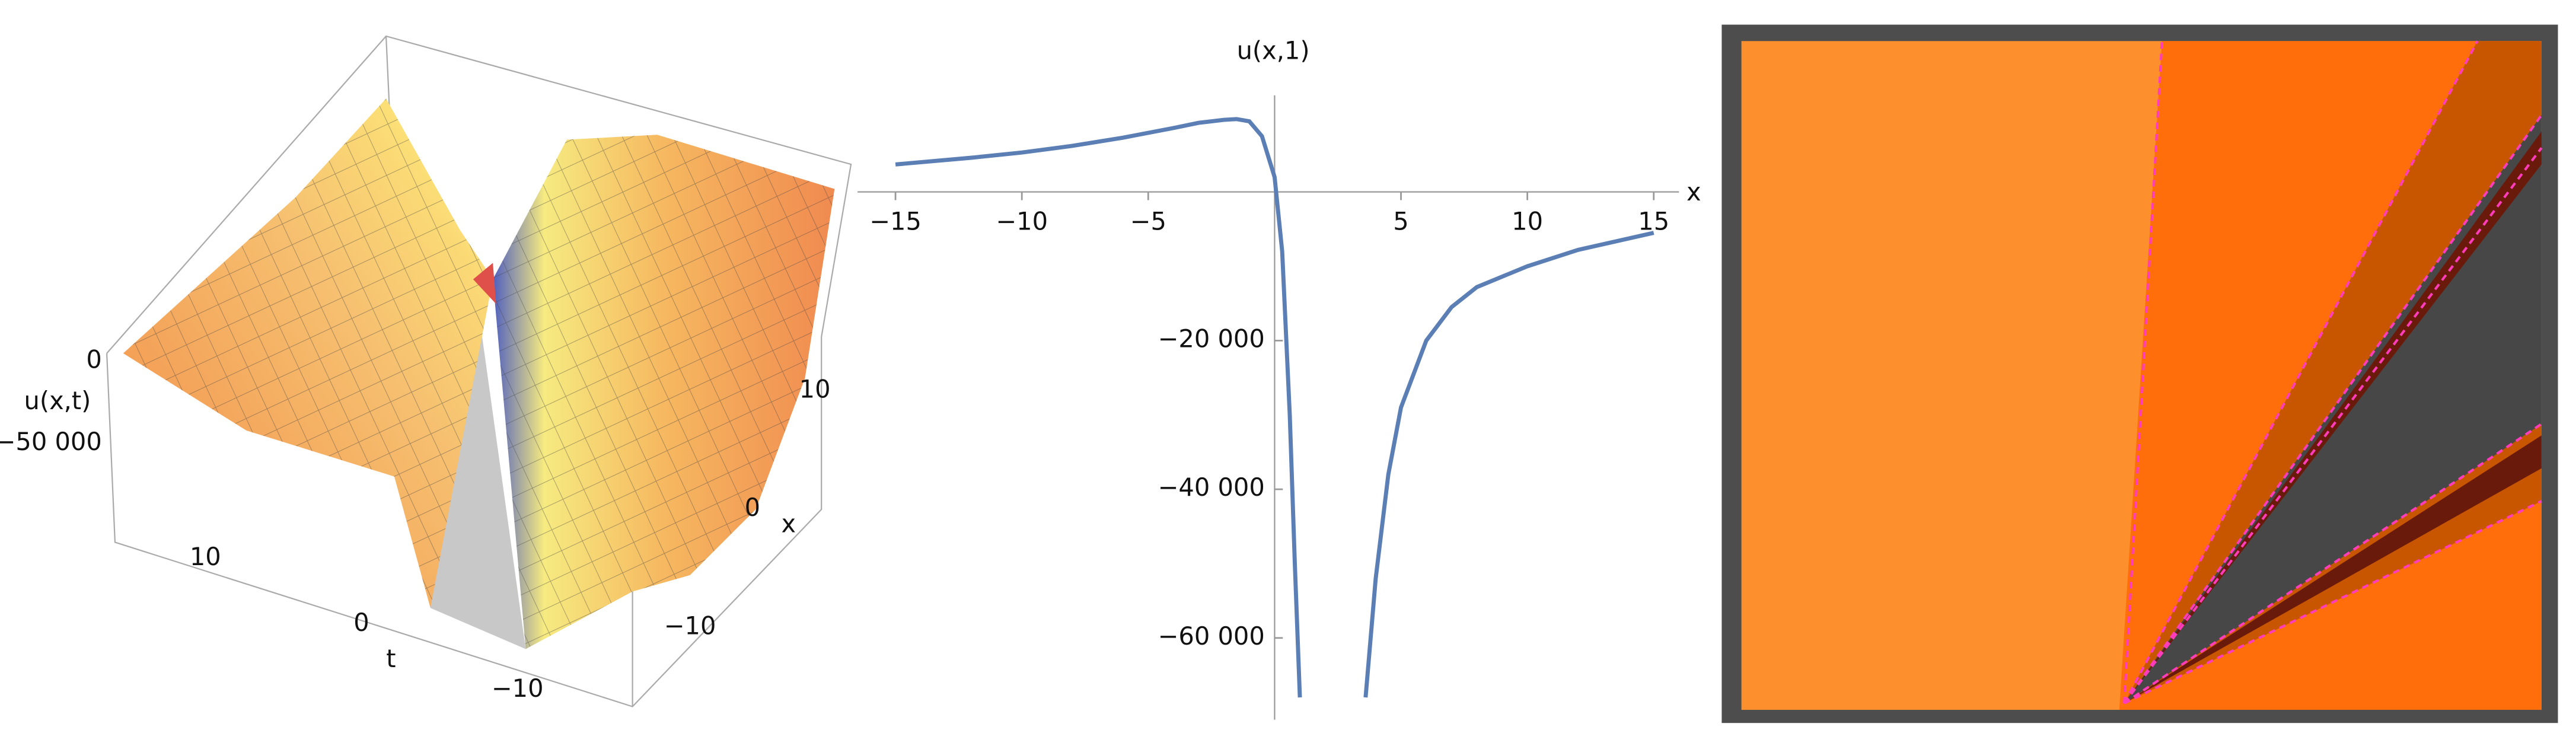 Image resolution: width=2576 pixels, height=746 pixels. Describe the element at coordinates (361, 622) in the screenshot. I see `t-tick-label: 0` at that location.